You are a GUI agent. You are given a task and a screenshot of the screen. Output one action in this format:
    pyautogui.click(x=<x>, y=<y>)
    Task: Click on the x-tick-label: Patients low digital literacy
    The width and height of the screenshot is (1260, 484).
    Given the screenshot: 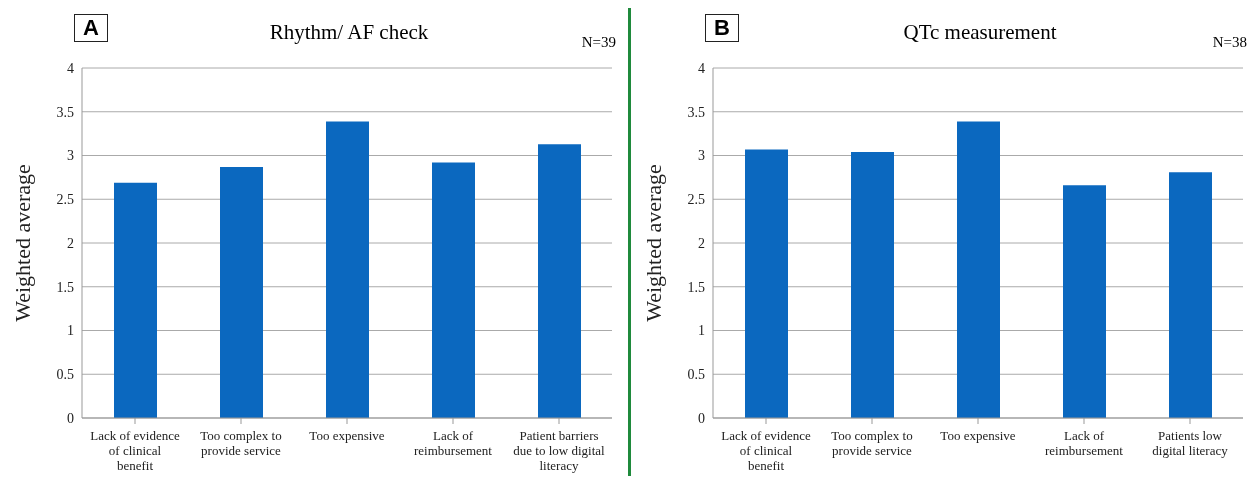 What is the action you would take?
    pyautogui.click(x=1190, y=443)
    